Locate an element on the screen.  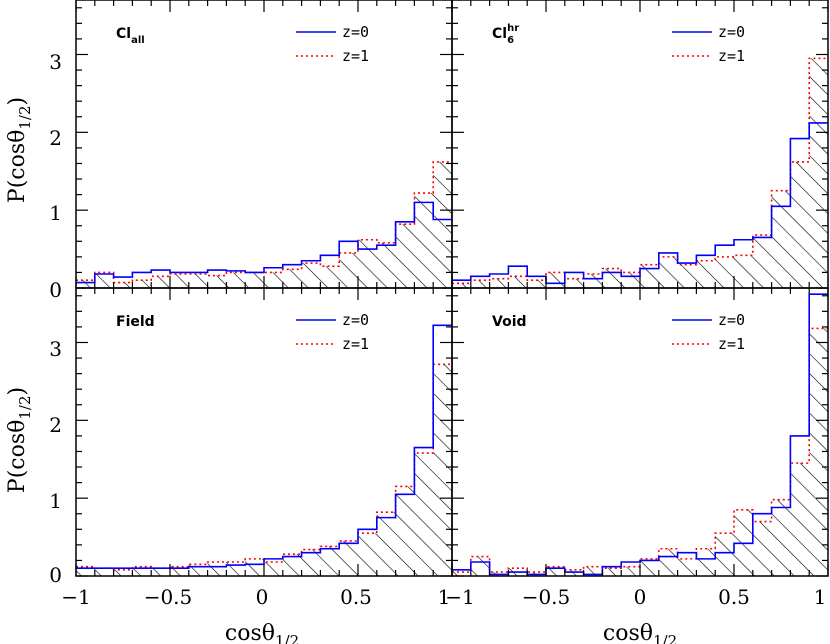
hatch-fill-cl-all is located at coordinates (264, 224).